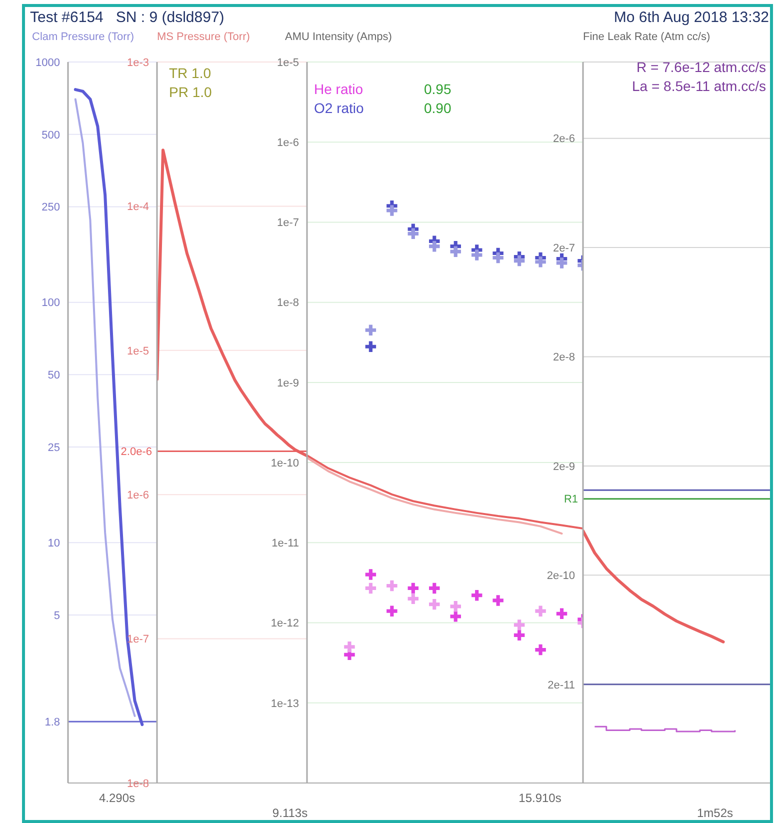 This screenshot has width=777, height=823. What do you see at coordinates (338, 37) in the screenshot?
I see `y-axis-title: AMU Intensity (Amps)` at bounding box center [338, 37].